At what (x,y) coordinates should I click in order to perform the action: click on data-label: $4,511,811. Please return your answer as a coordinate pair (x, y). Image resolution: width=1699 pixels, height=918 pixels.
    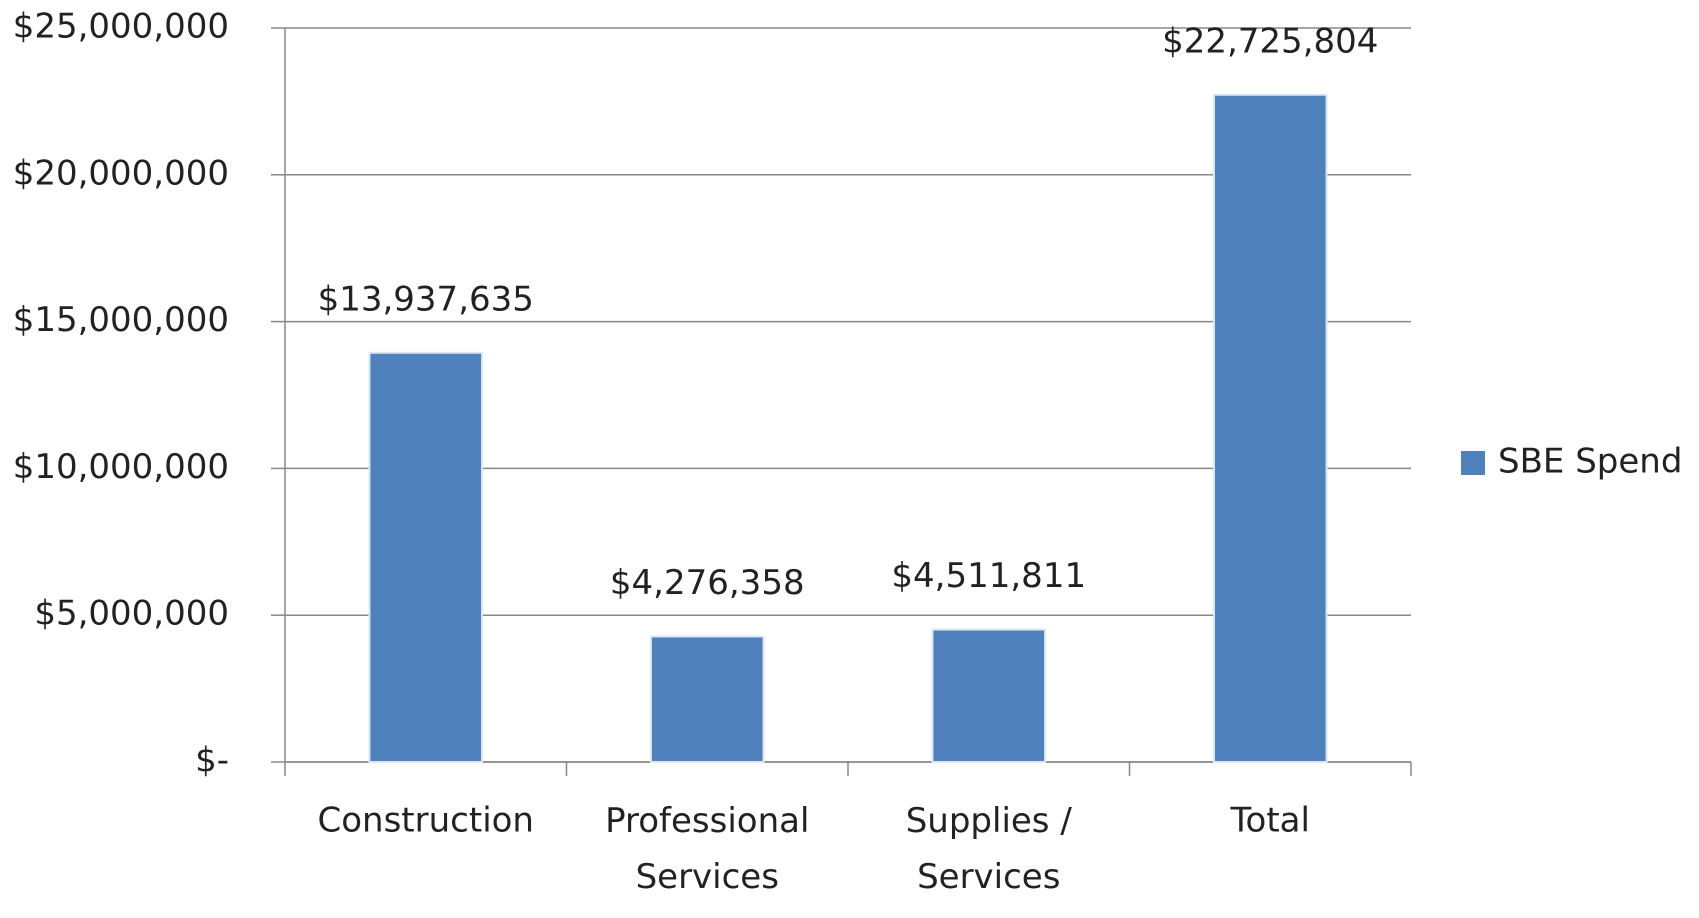
    Looking at the image, I should click on (988, 576).